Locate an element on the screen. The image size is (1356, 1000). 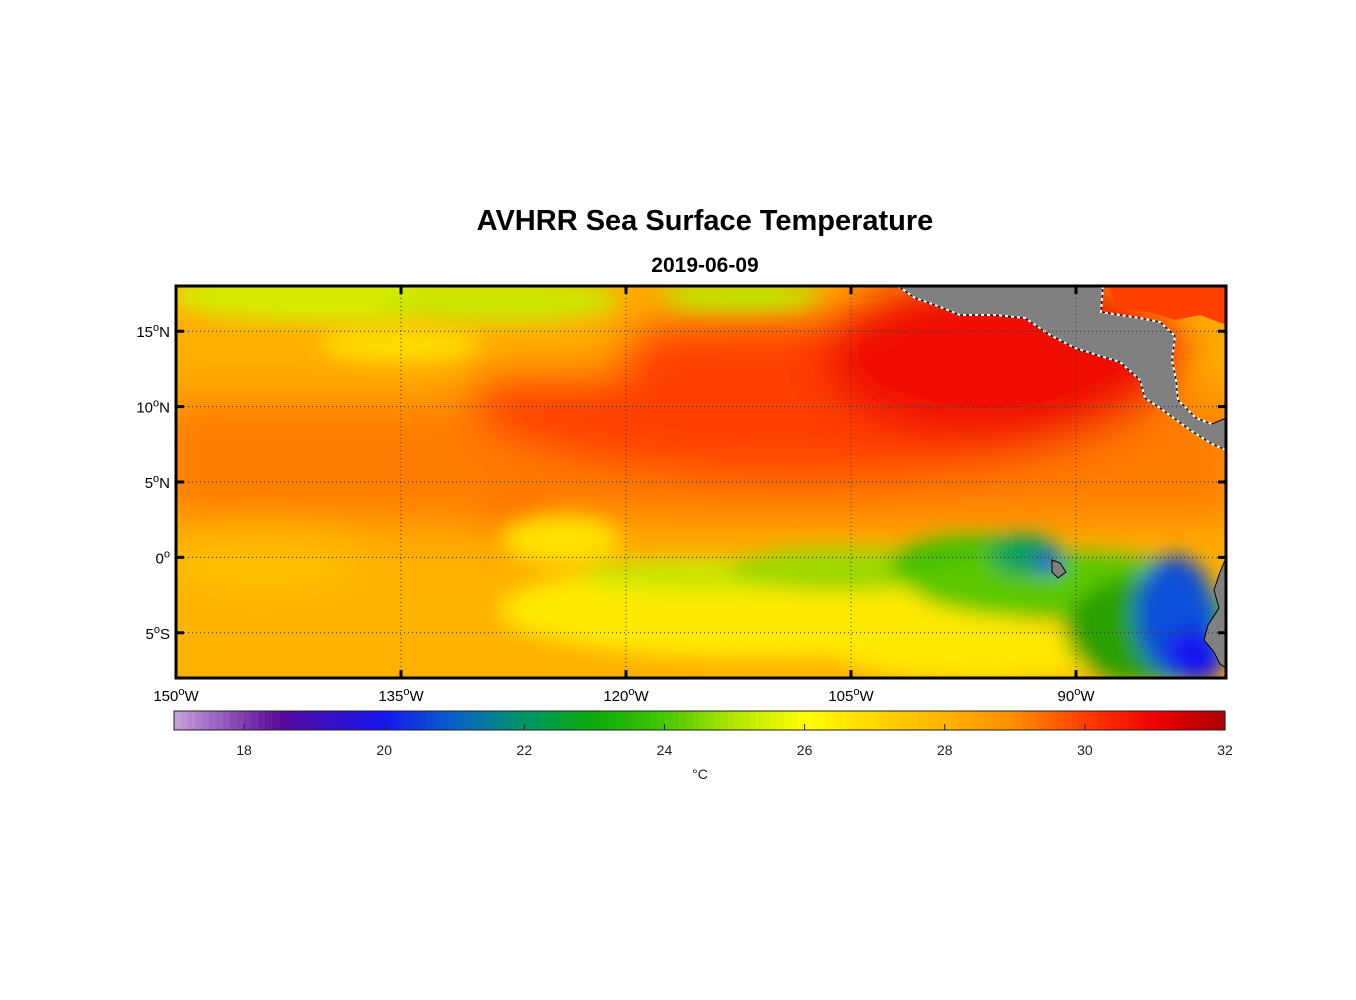
latitude-labels: 15oN 10oN 5oN 0o 5oS is located at coordinates (153, 482).